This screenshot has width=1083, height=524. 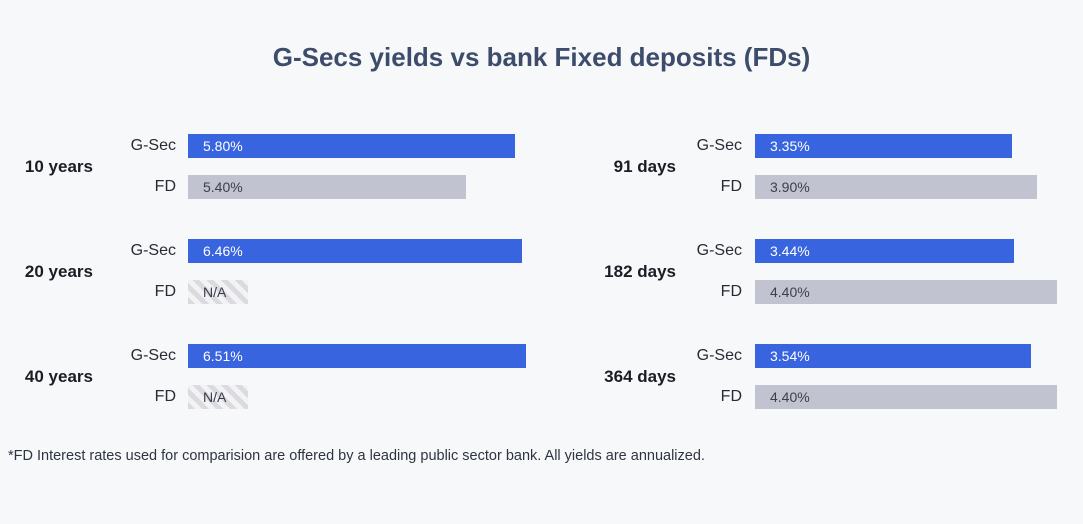 I want to click on bar-row: FD 5.40%, so click(x=316, y=187).